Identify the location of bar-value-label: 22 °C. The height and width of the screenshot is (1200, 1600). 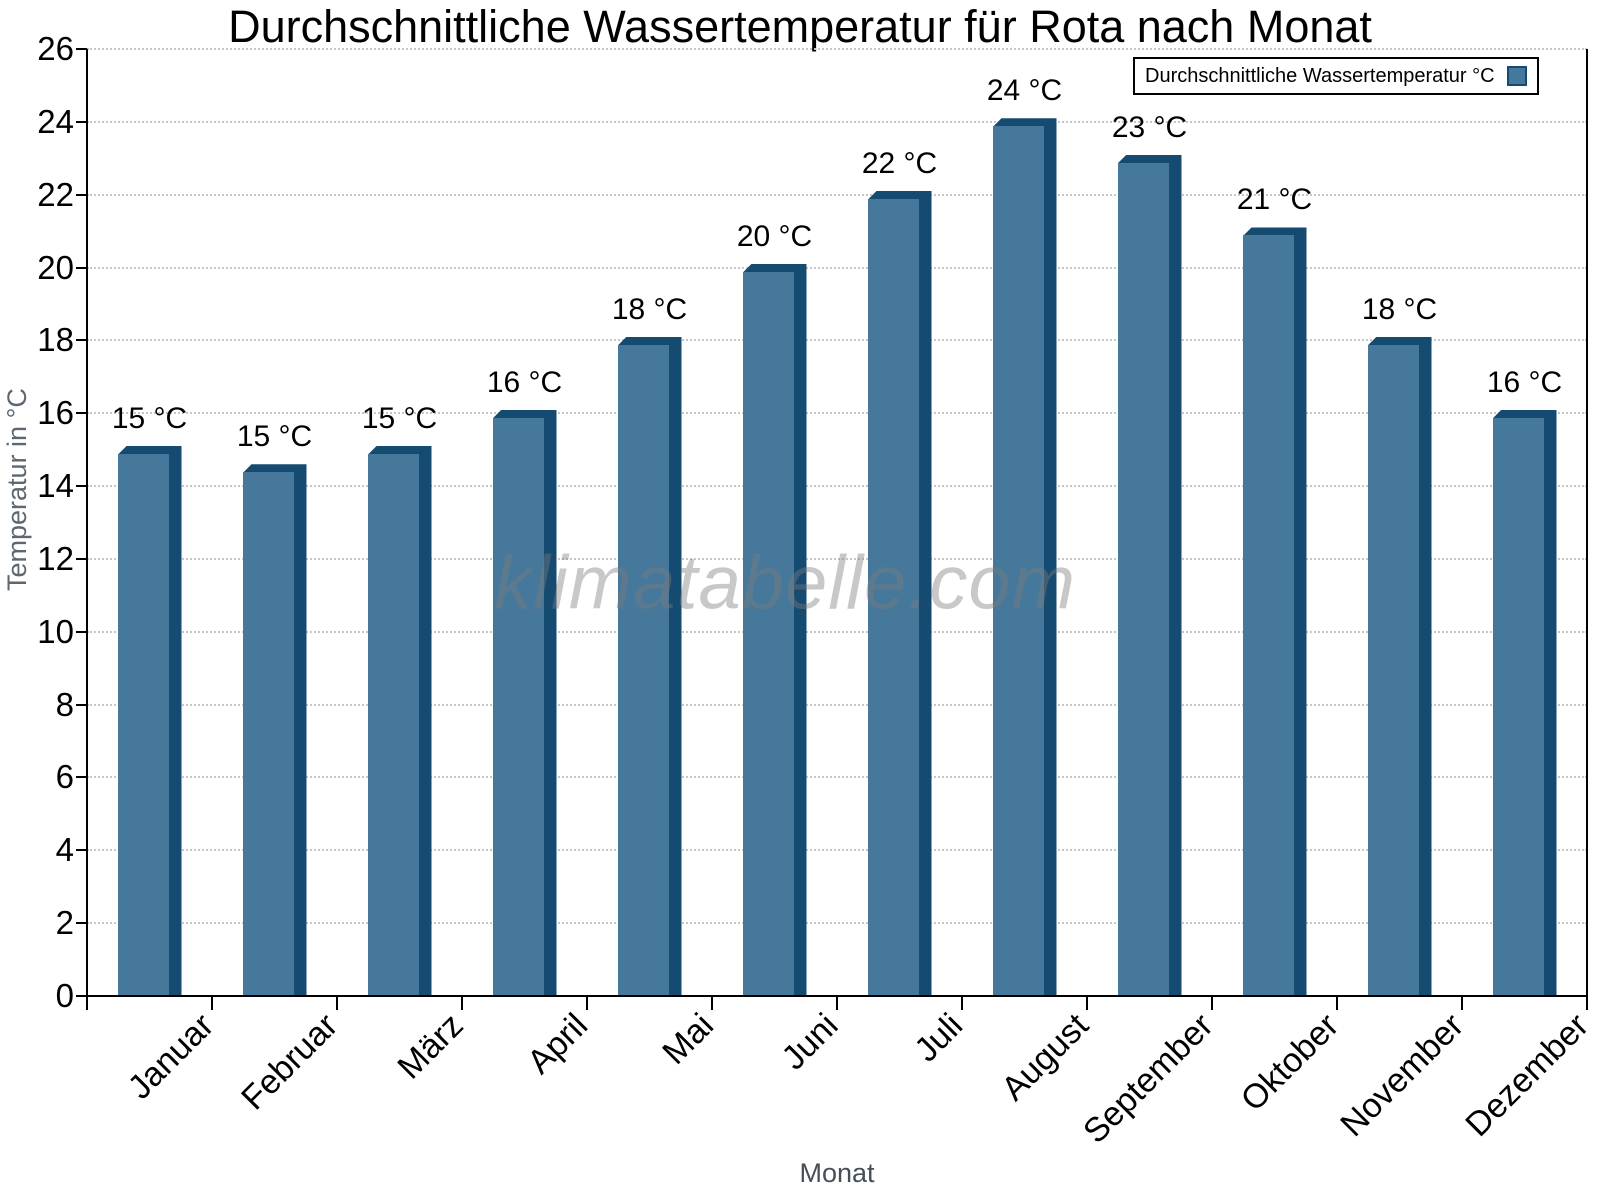
(899, 164).